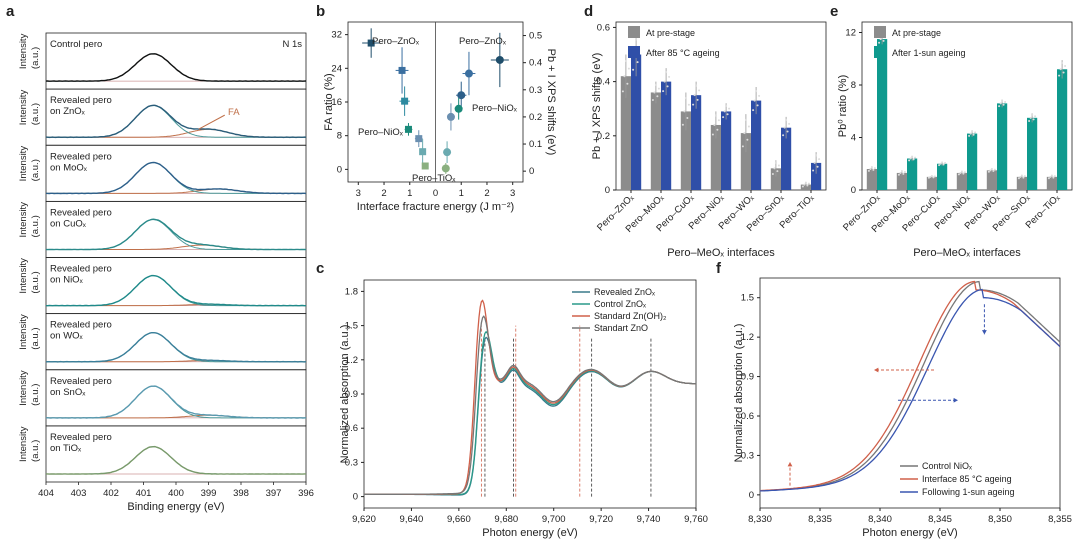 The width and height of the screenshot is (1080, 549). Describe the element at coordinates (968, 492) in the screenshot. I see `legend-label: Following 1-sun ageing` at that location.